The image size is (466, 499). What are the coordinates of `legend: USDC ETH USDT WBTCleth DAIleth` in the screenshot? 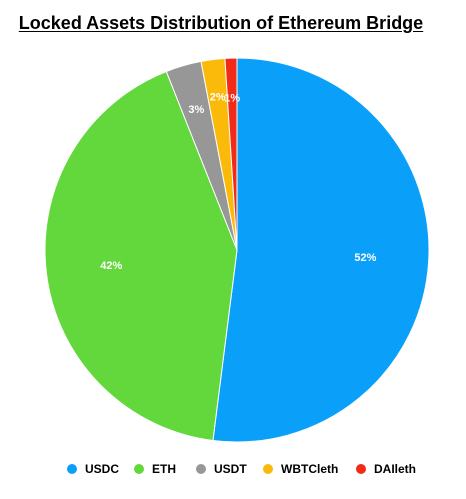 It's located at (233, 469).